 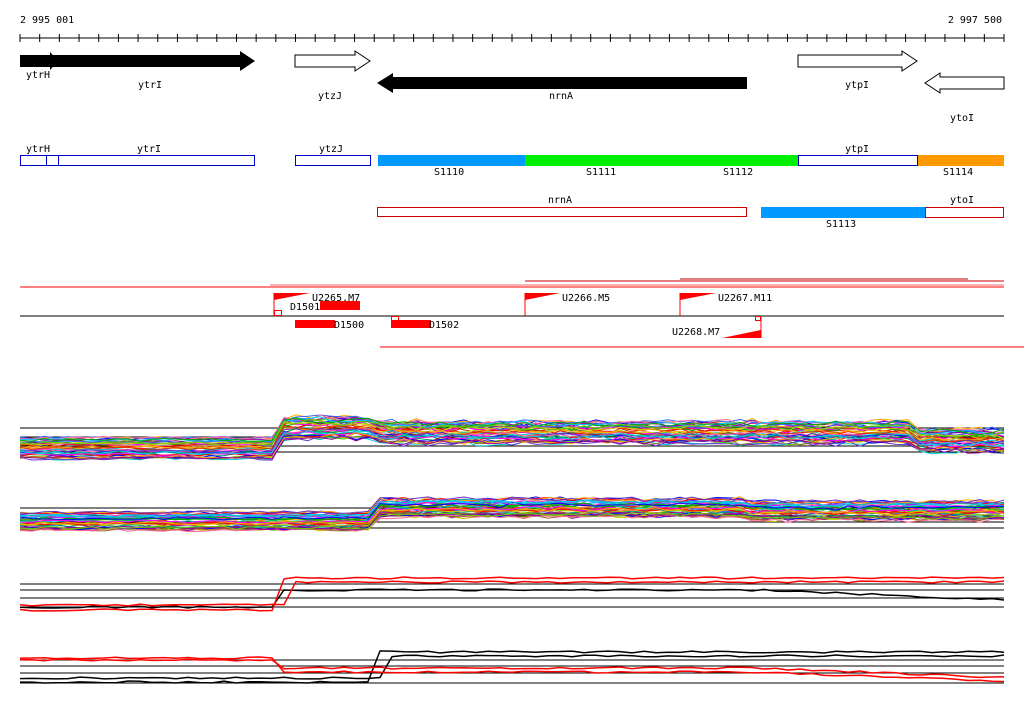 I want to click on marker-U2268-tick, so click(x=758, y=318).